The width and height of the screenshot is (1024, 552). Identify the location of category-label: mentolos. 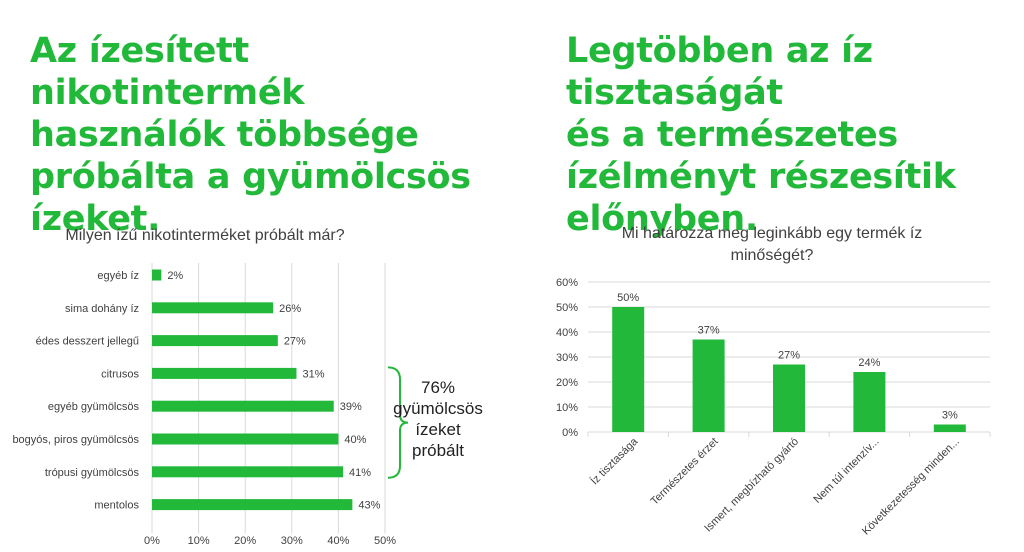
(116, 506).